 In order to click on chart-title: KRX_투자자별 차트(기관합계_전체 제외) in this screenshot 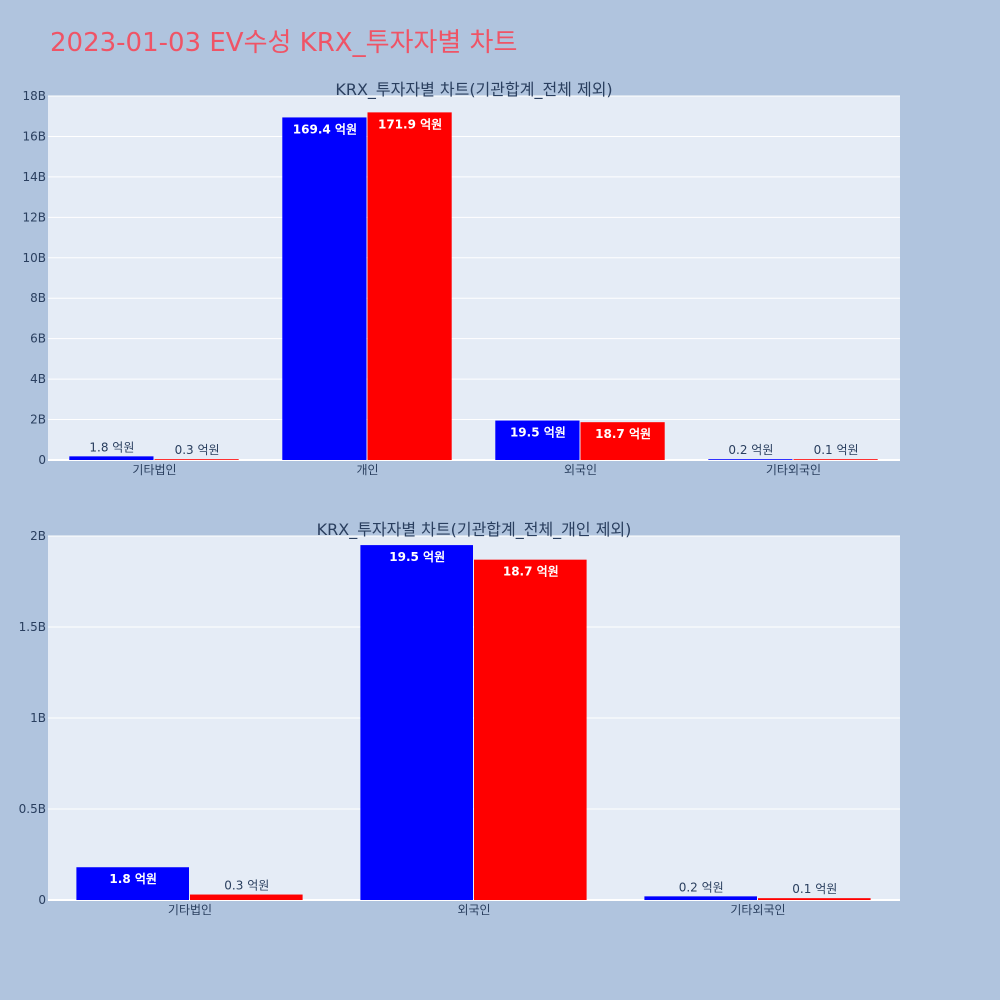, I will do `click(473, 90)`.